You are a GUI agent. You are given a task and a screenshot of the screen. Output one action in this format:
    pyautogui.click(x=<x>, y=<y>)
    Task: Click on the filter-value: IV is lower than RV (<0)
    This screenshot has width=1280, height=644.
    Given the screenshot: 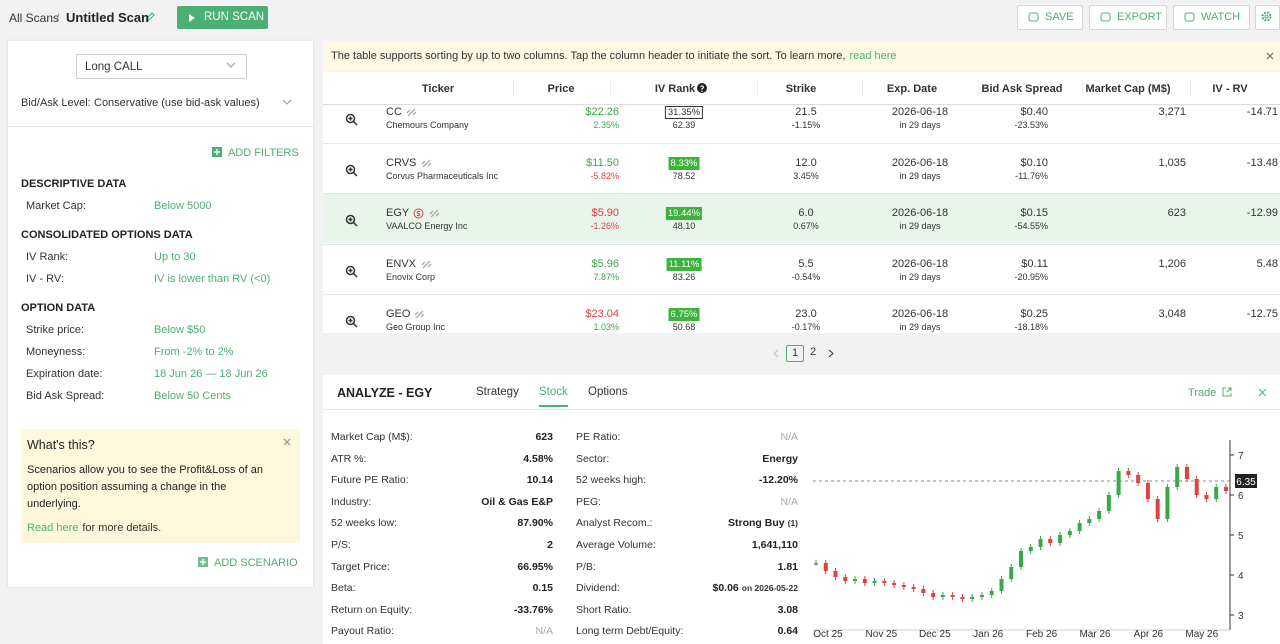 What is the action you would take?
    pyautogui.click(x=212, y=279)
    